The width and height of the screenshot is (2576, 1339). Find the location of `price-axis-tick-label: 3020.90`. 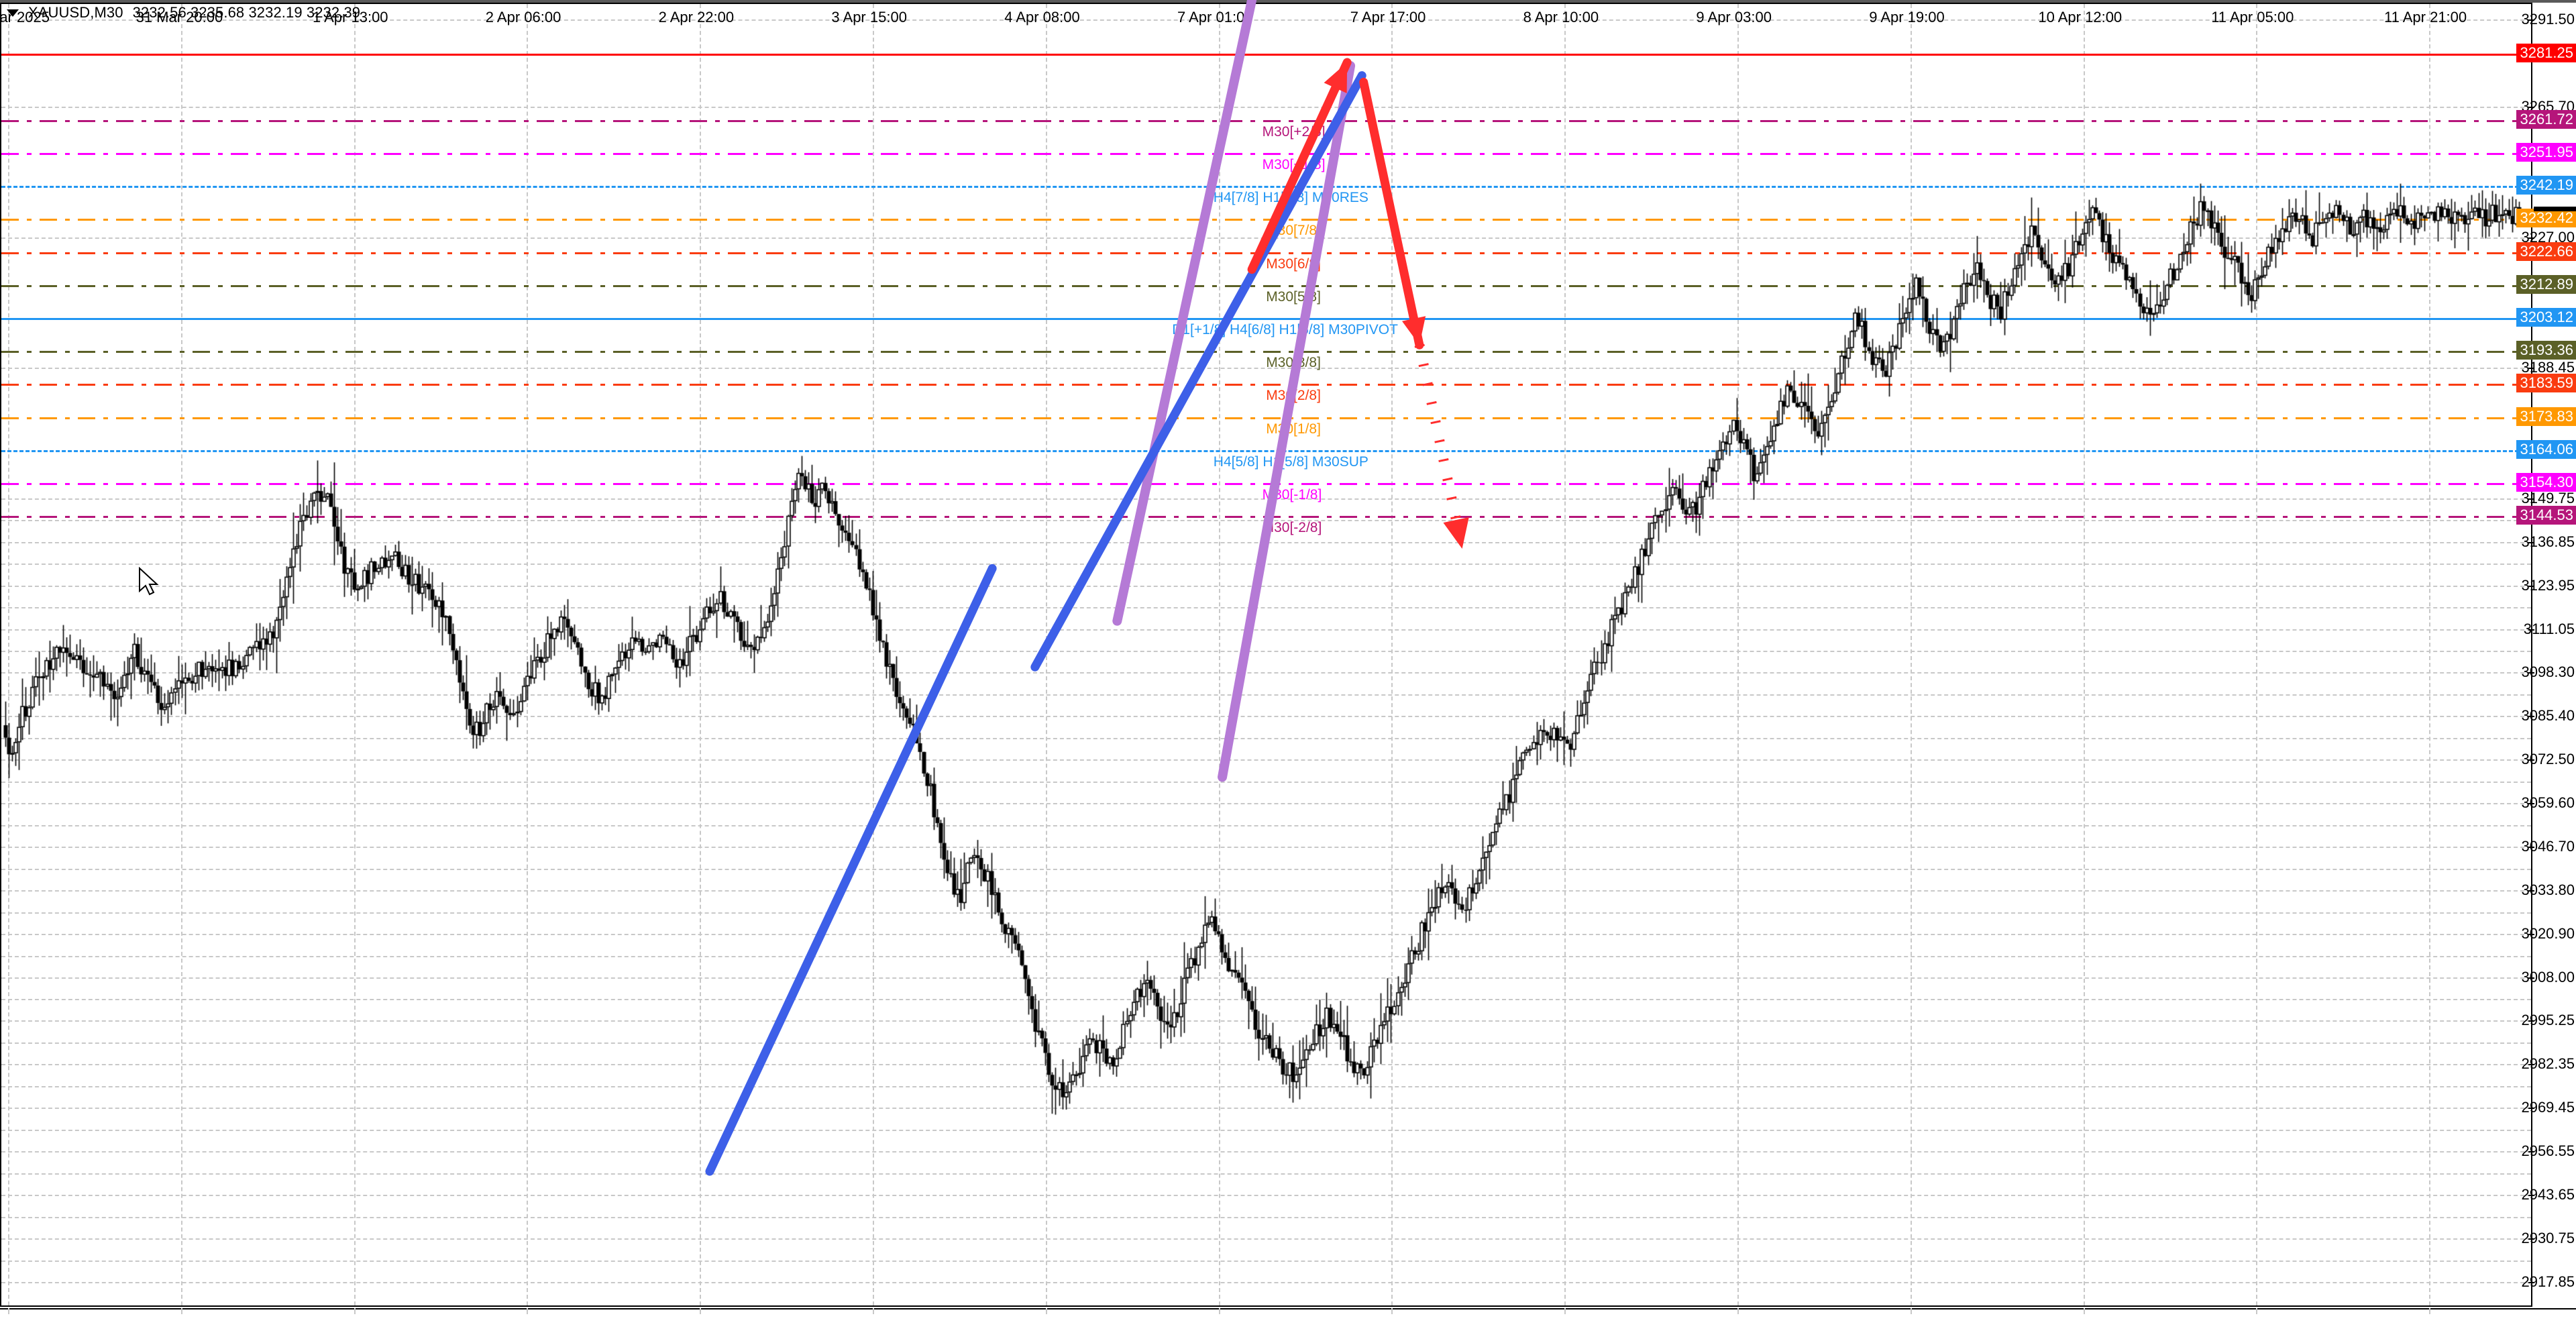

price-axis-tick-label: 3020.90 is located at coordinates (2548, 934).